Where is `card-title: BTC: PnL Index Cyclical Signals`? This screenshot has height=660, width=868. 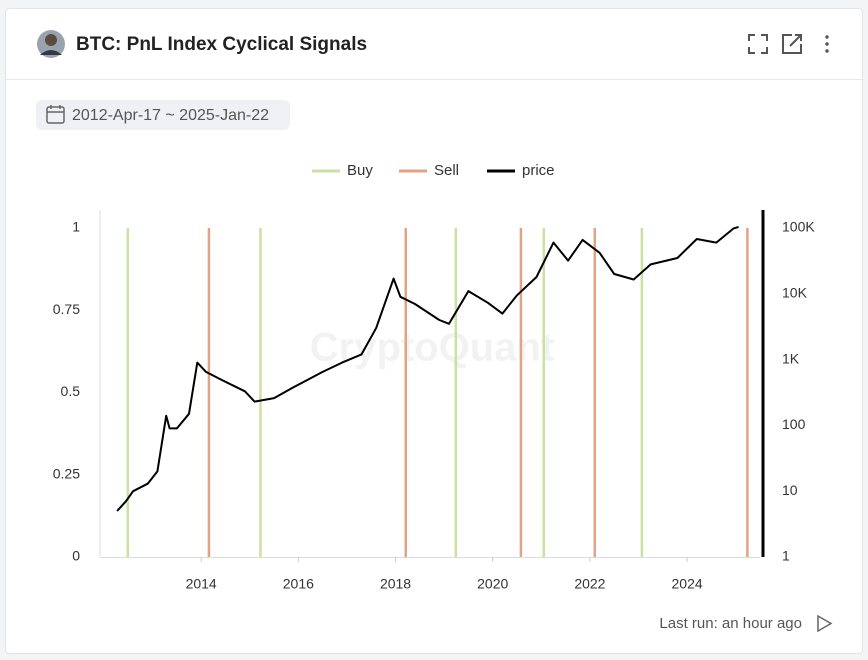
card-title: BTC: PnL Index Cyclical Signals is located at coordinates (221, 44).